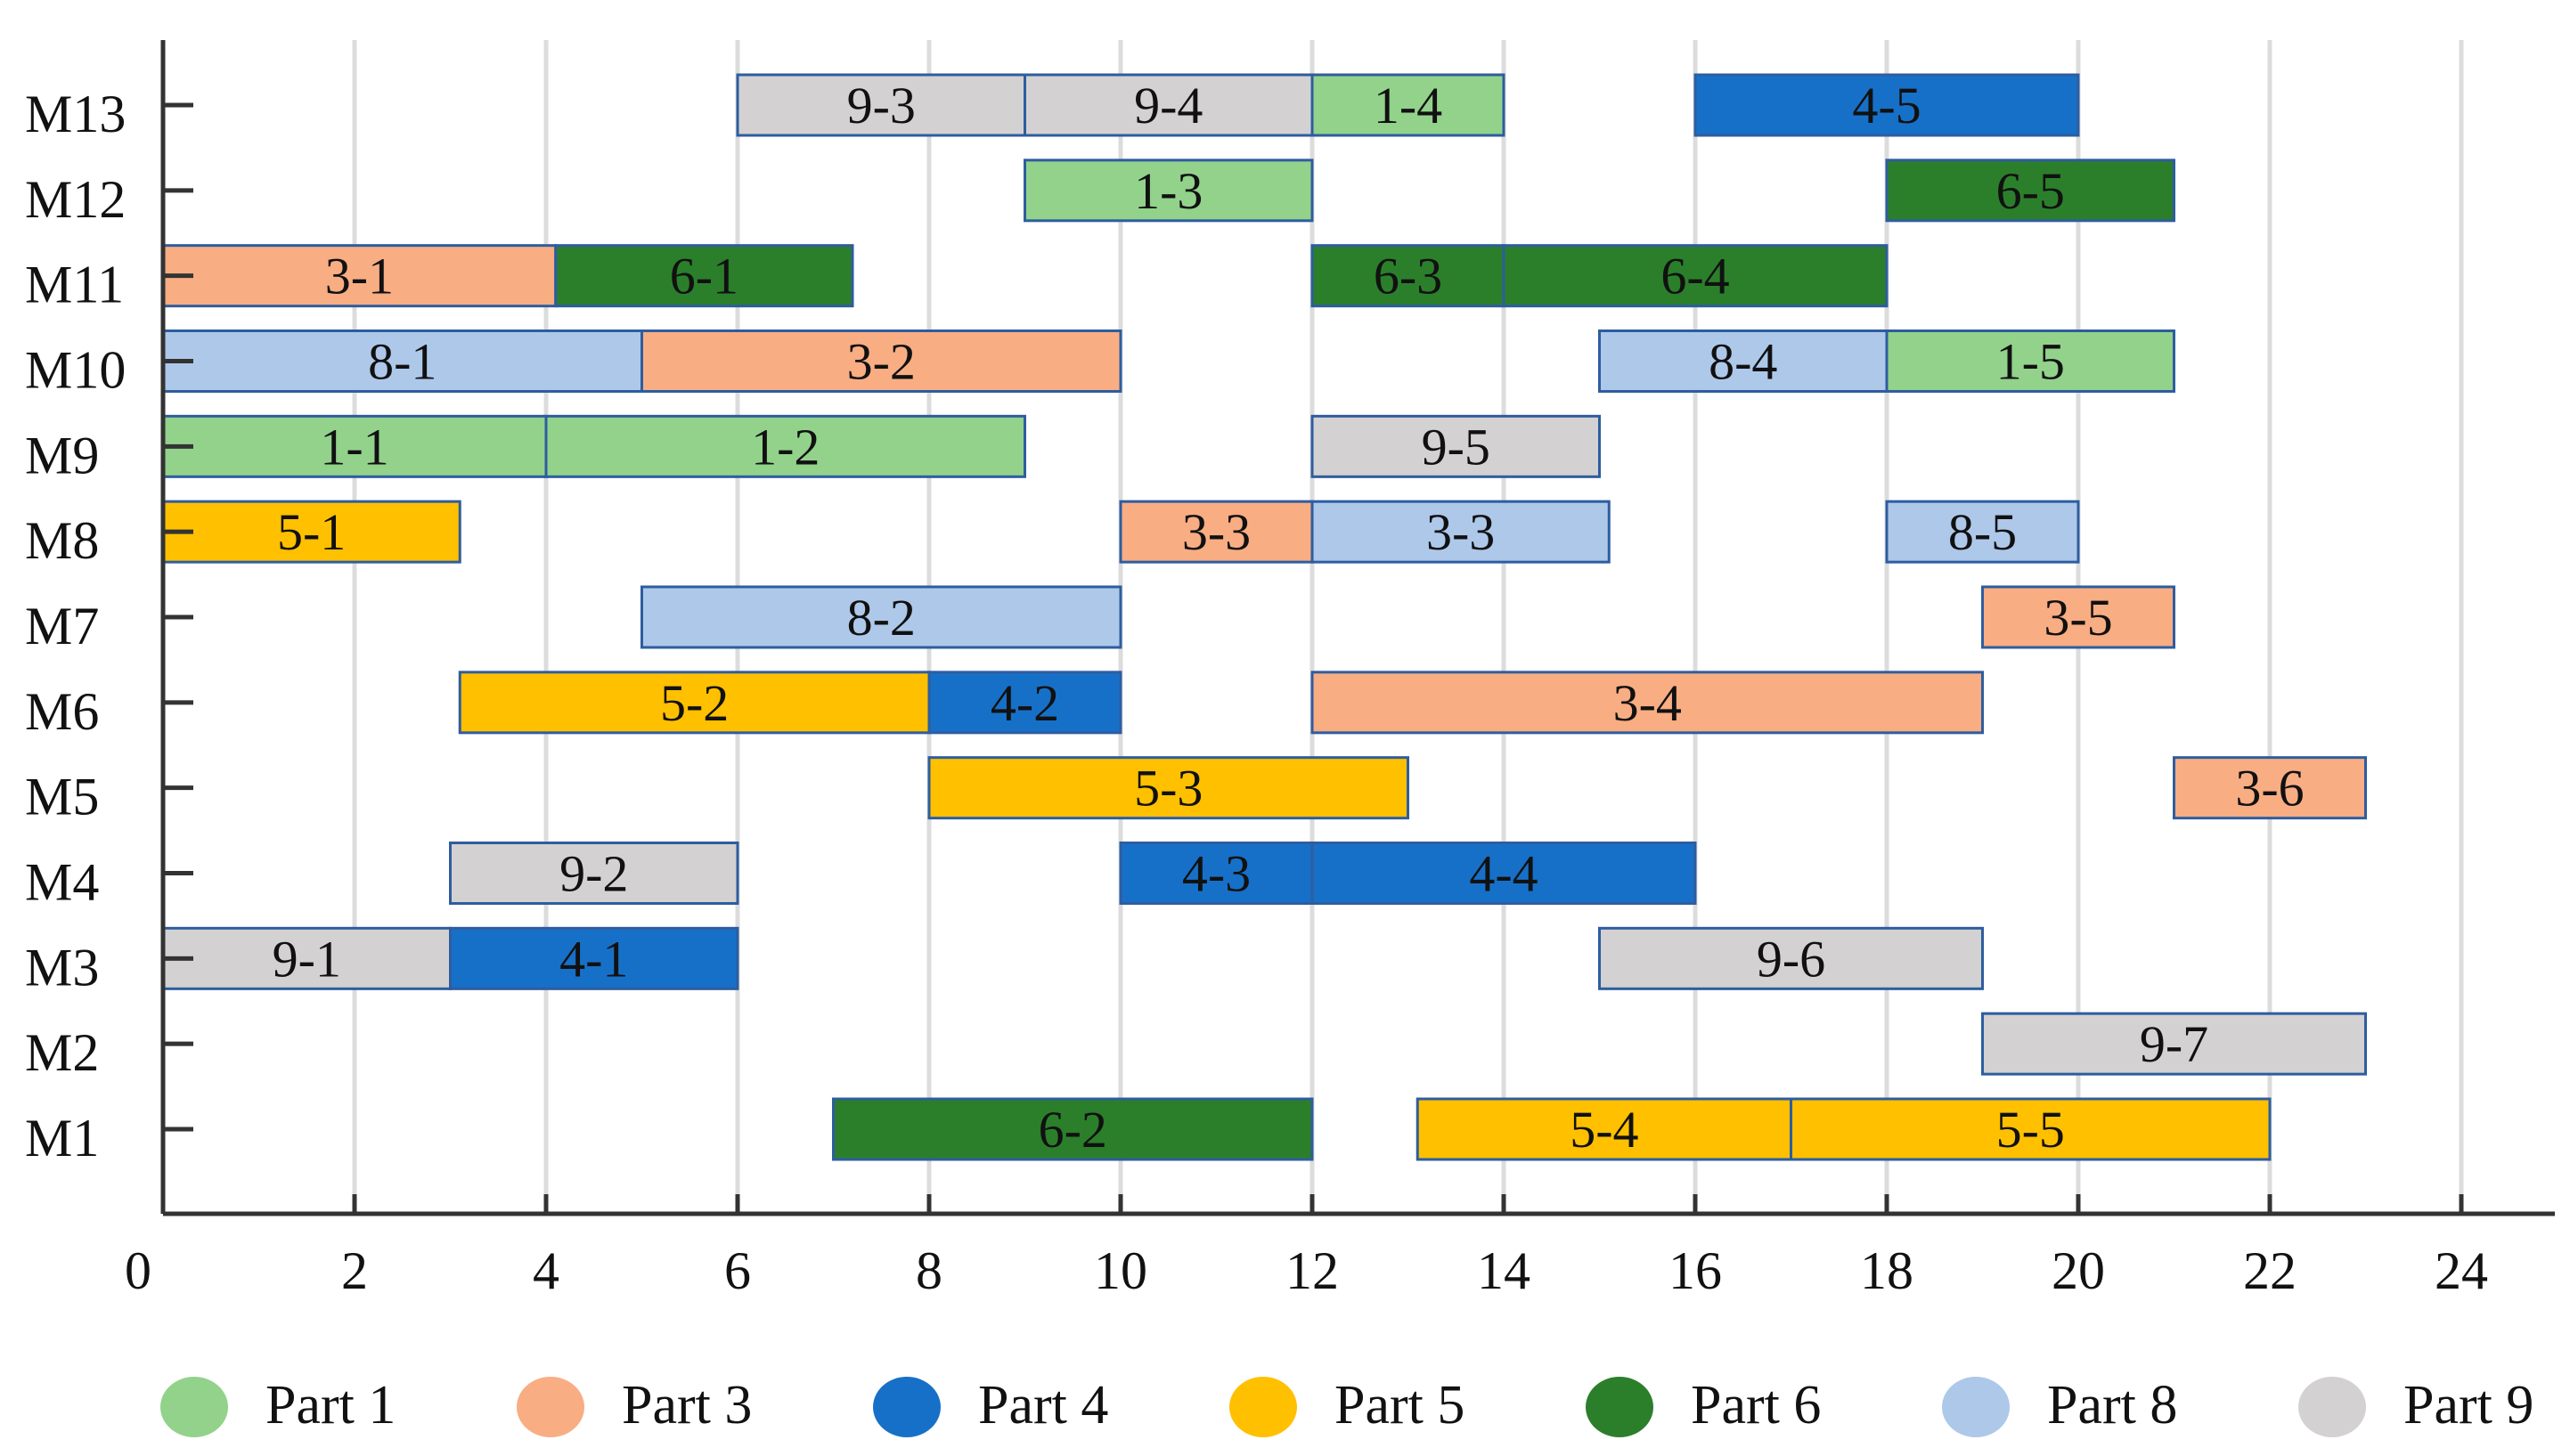 This screenshot has width=2570, height=1456. I want to click on y-tick-label-m5: M5, so click(62, 797).